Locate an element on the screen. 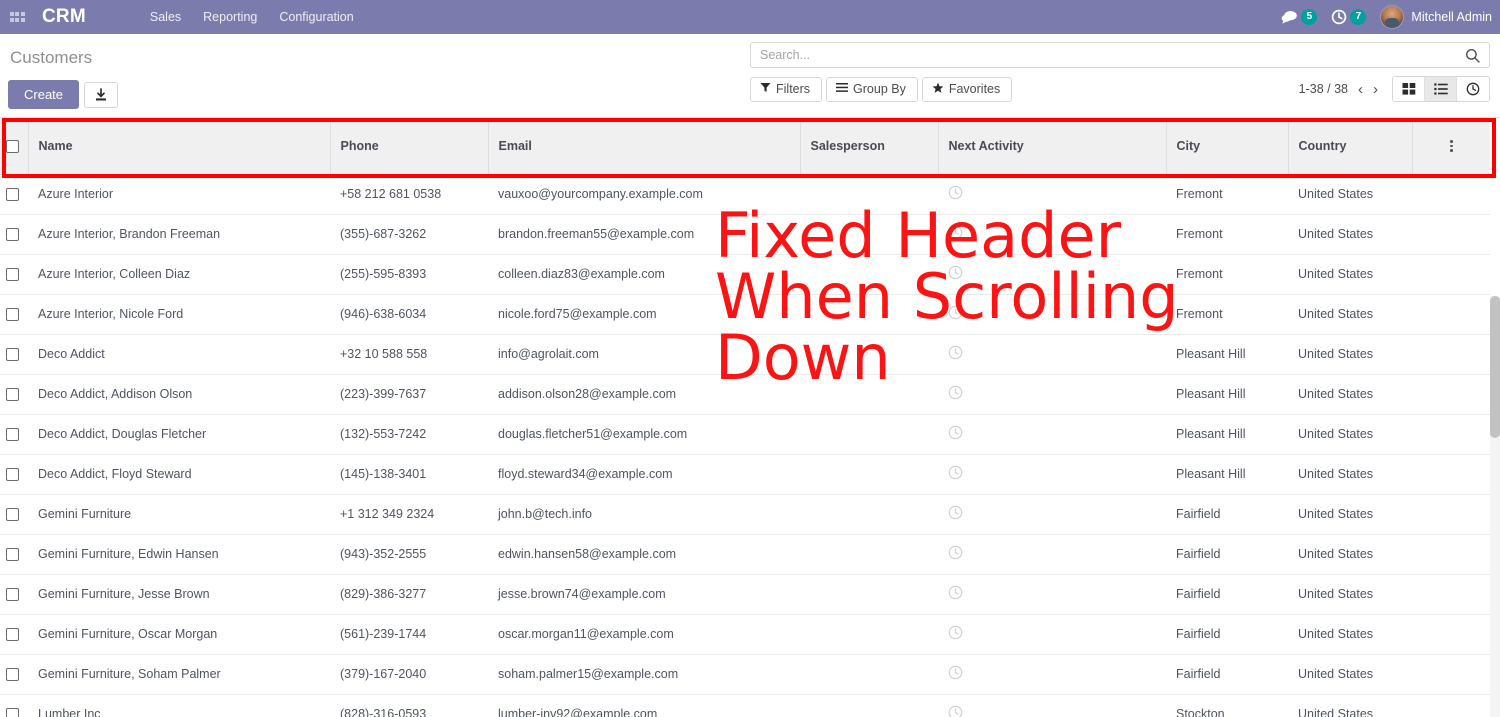 The height and width of the screenshot is (717, 1500). user-menu: Mitchell Admin is located at coordinates (1436, 17).